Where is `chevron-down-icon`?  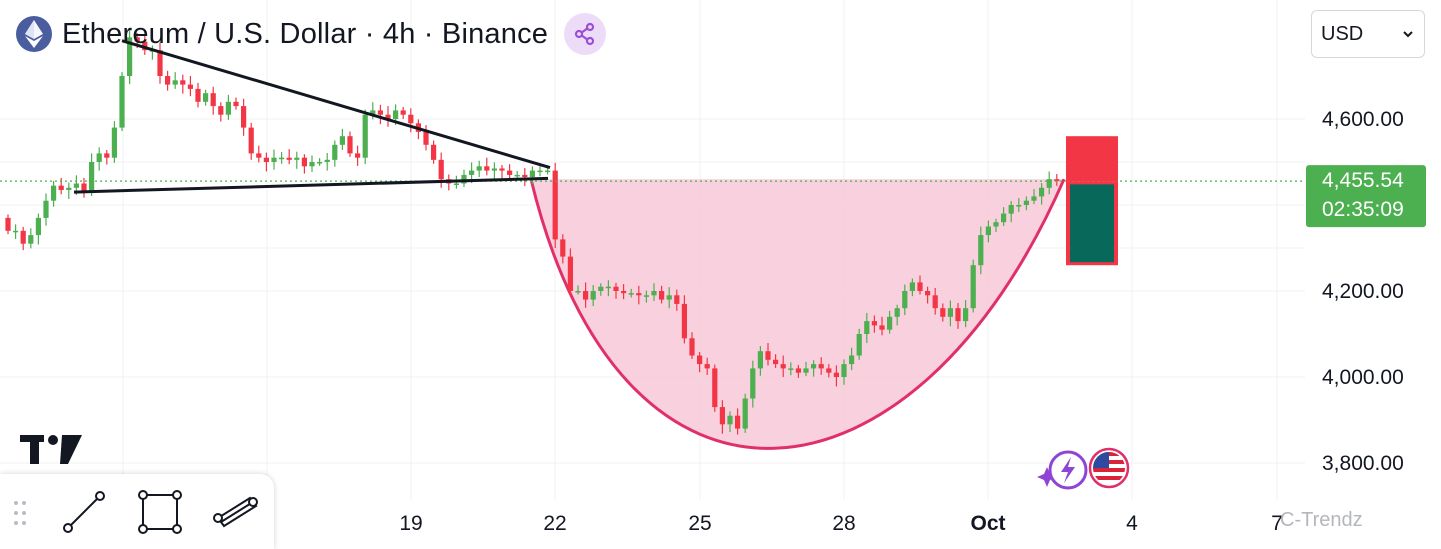
chevron-down-icon is located at coordinates (1408, 34).